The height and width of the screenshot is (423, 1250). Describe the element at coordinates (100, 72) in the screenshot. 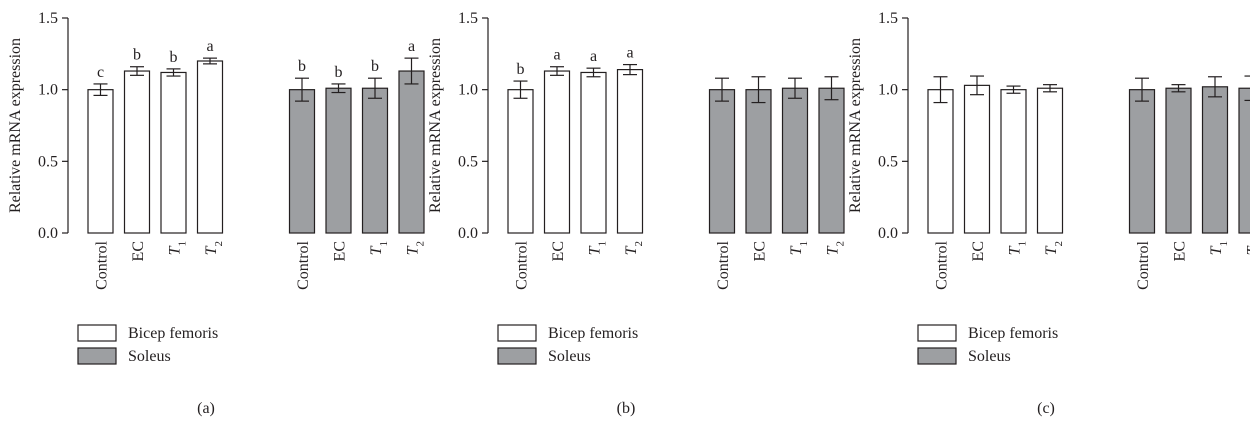

I see `significance-label: c` at that location.